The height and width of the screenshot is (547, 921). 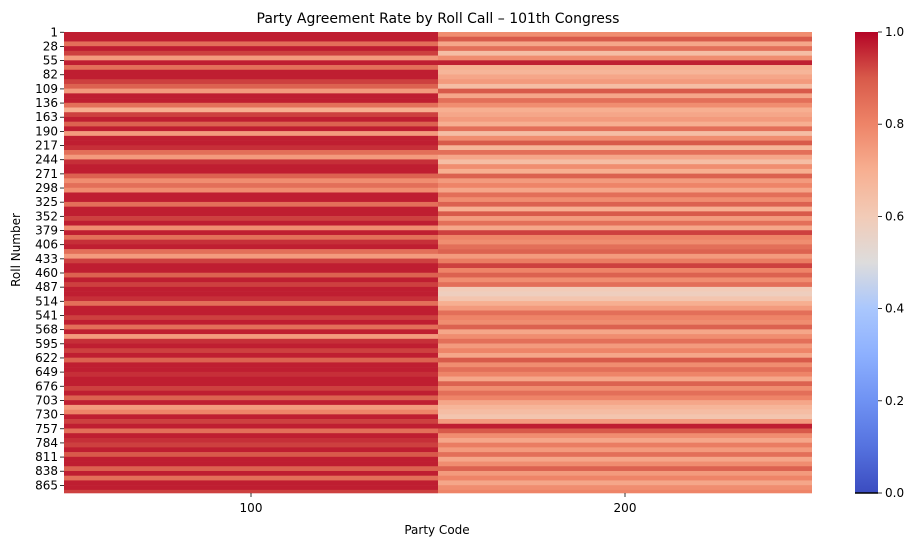 What do you see at coordinates (46, 415) in the screenshot?
I see `y-tick-label: 730` at bounding box center [46, 415].